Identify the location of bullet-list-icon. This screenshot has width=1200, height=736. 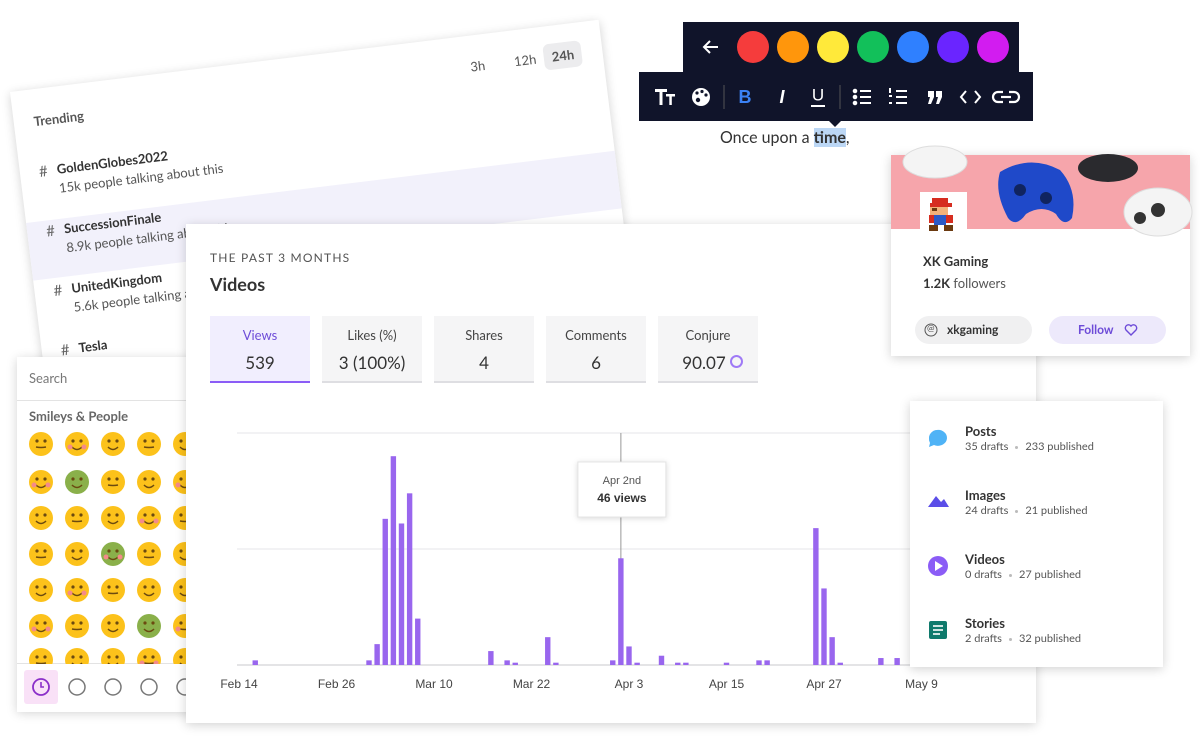
(861, 97).